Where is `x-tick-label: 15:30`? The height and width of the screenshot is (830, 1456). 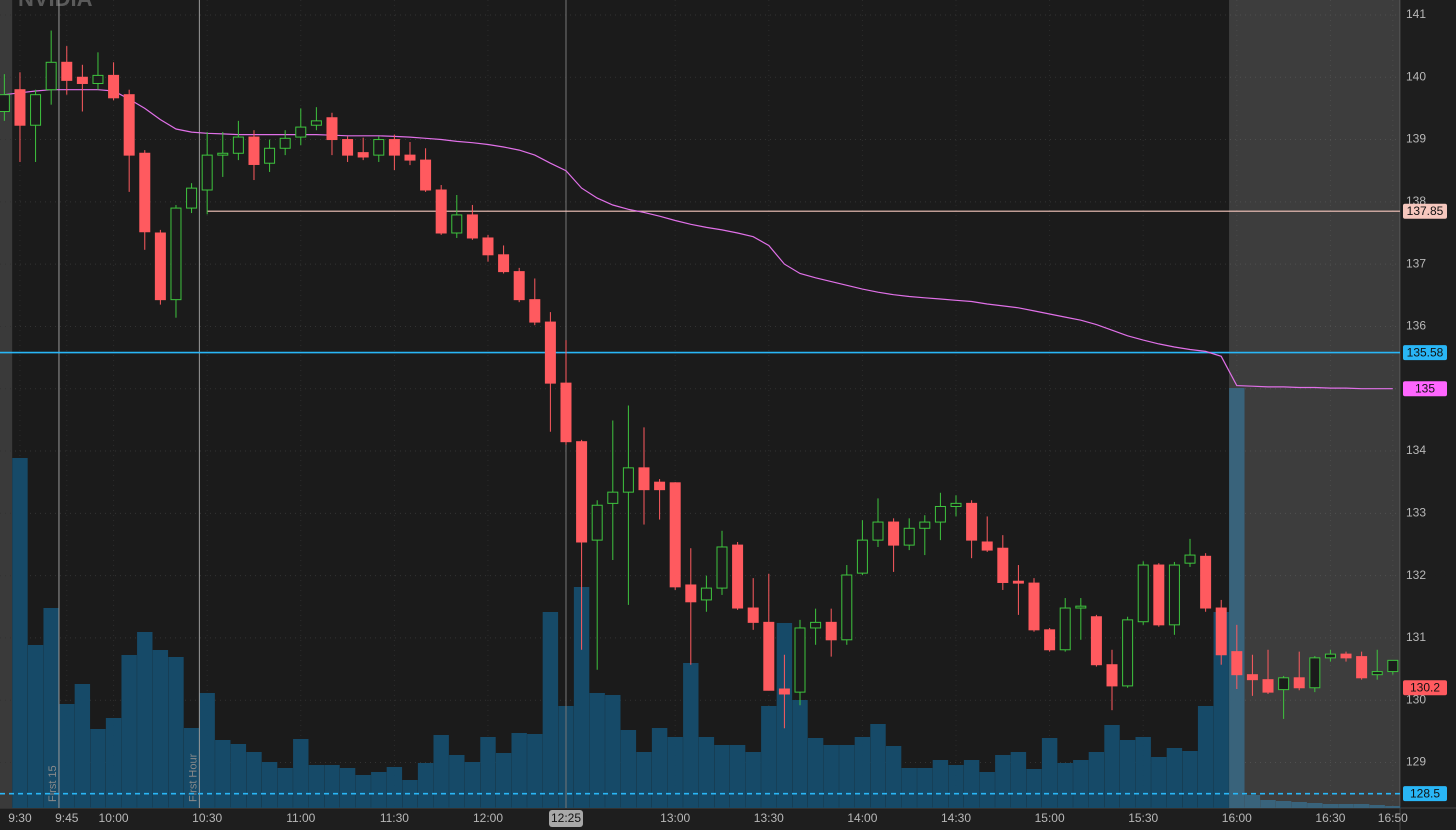
x-tick-label: 15:30 is located at coordinates (1143, 818).